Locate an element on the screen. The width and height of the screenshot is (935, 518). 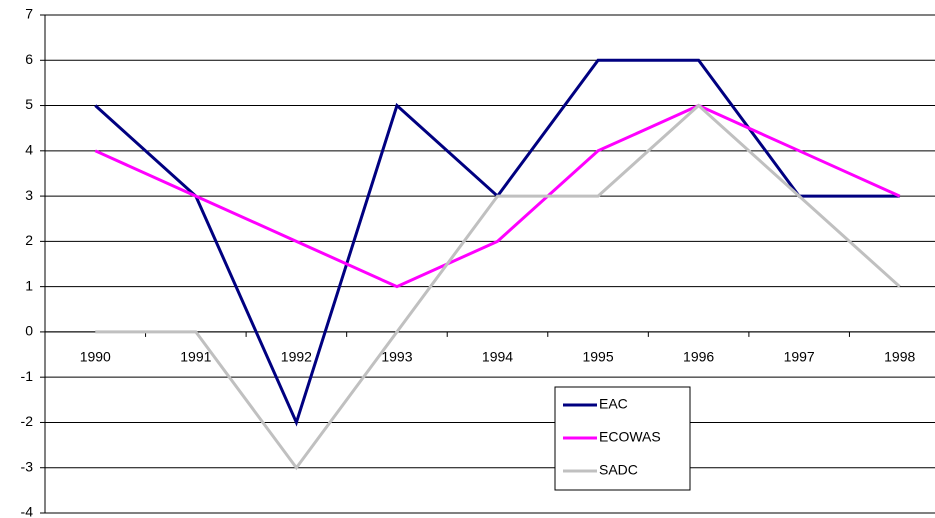
y-tick-label: 3 is located at coordinates (29, 195).